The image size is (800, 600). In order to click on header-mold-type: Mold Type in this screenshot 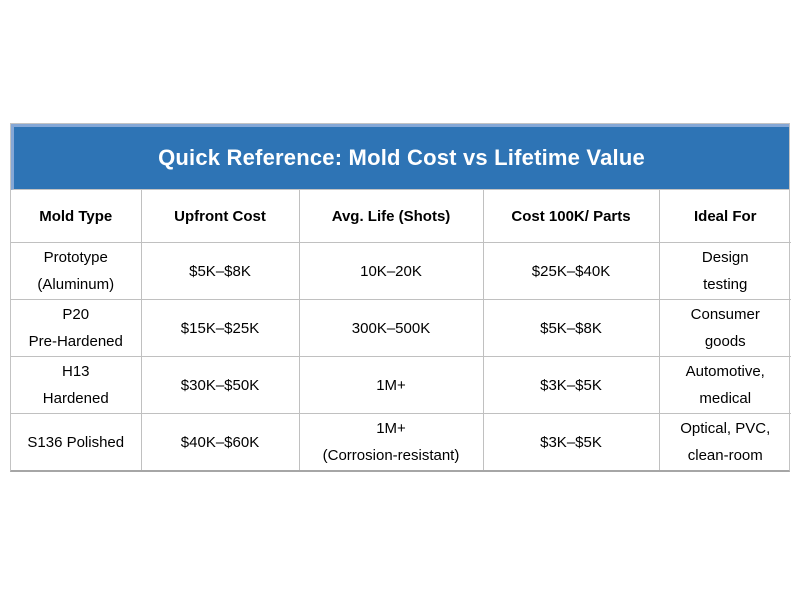, I will do `click(76, 216)`.